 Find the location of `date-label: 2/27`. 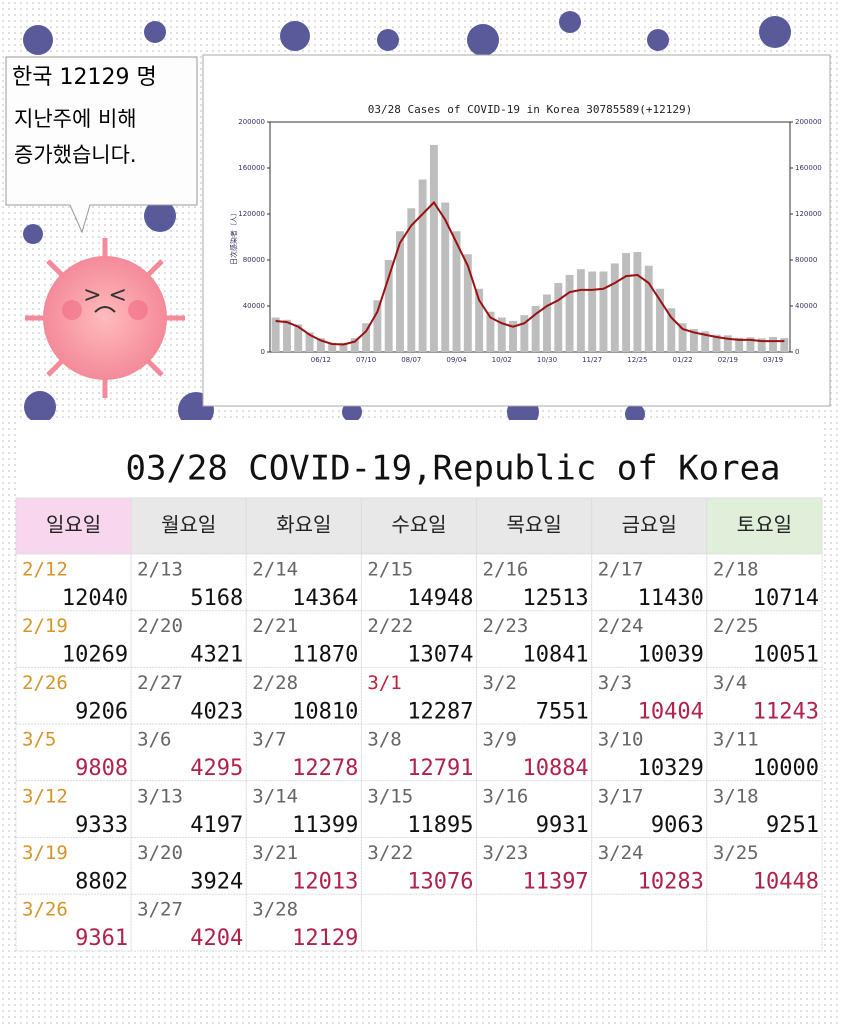

date-label: 2/27 is located at coordinates (160, 683).